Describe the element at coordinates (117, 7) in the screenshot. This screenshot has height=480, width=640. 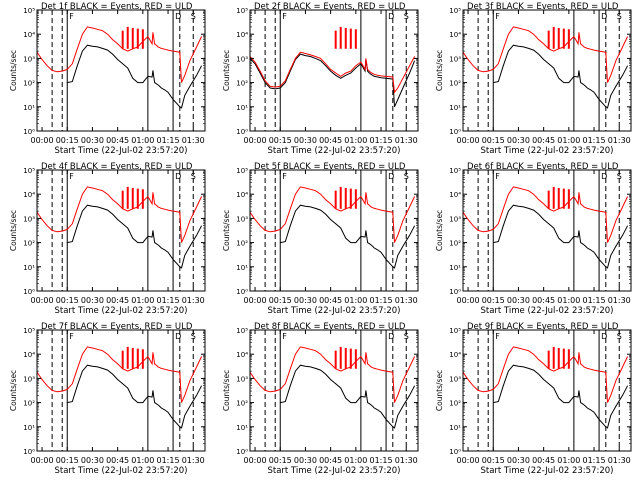
I see `panel-title: Det 1f BLACK = Events, RED = ULD` at that location.